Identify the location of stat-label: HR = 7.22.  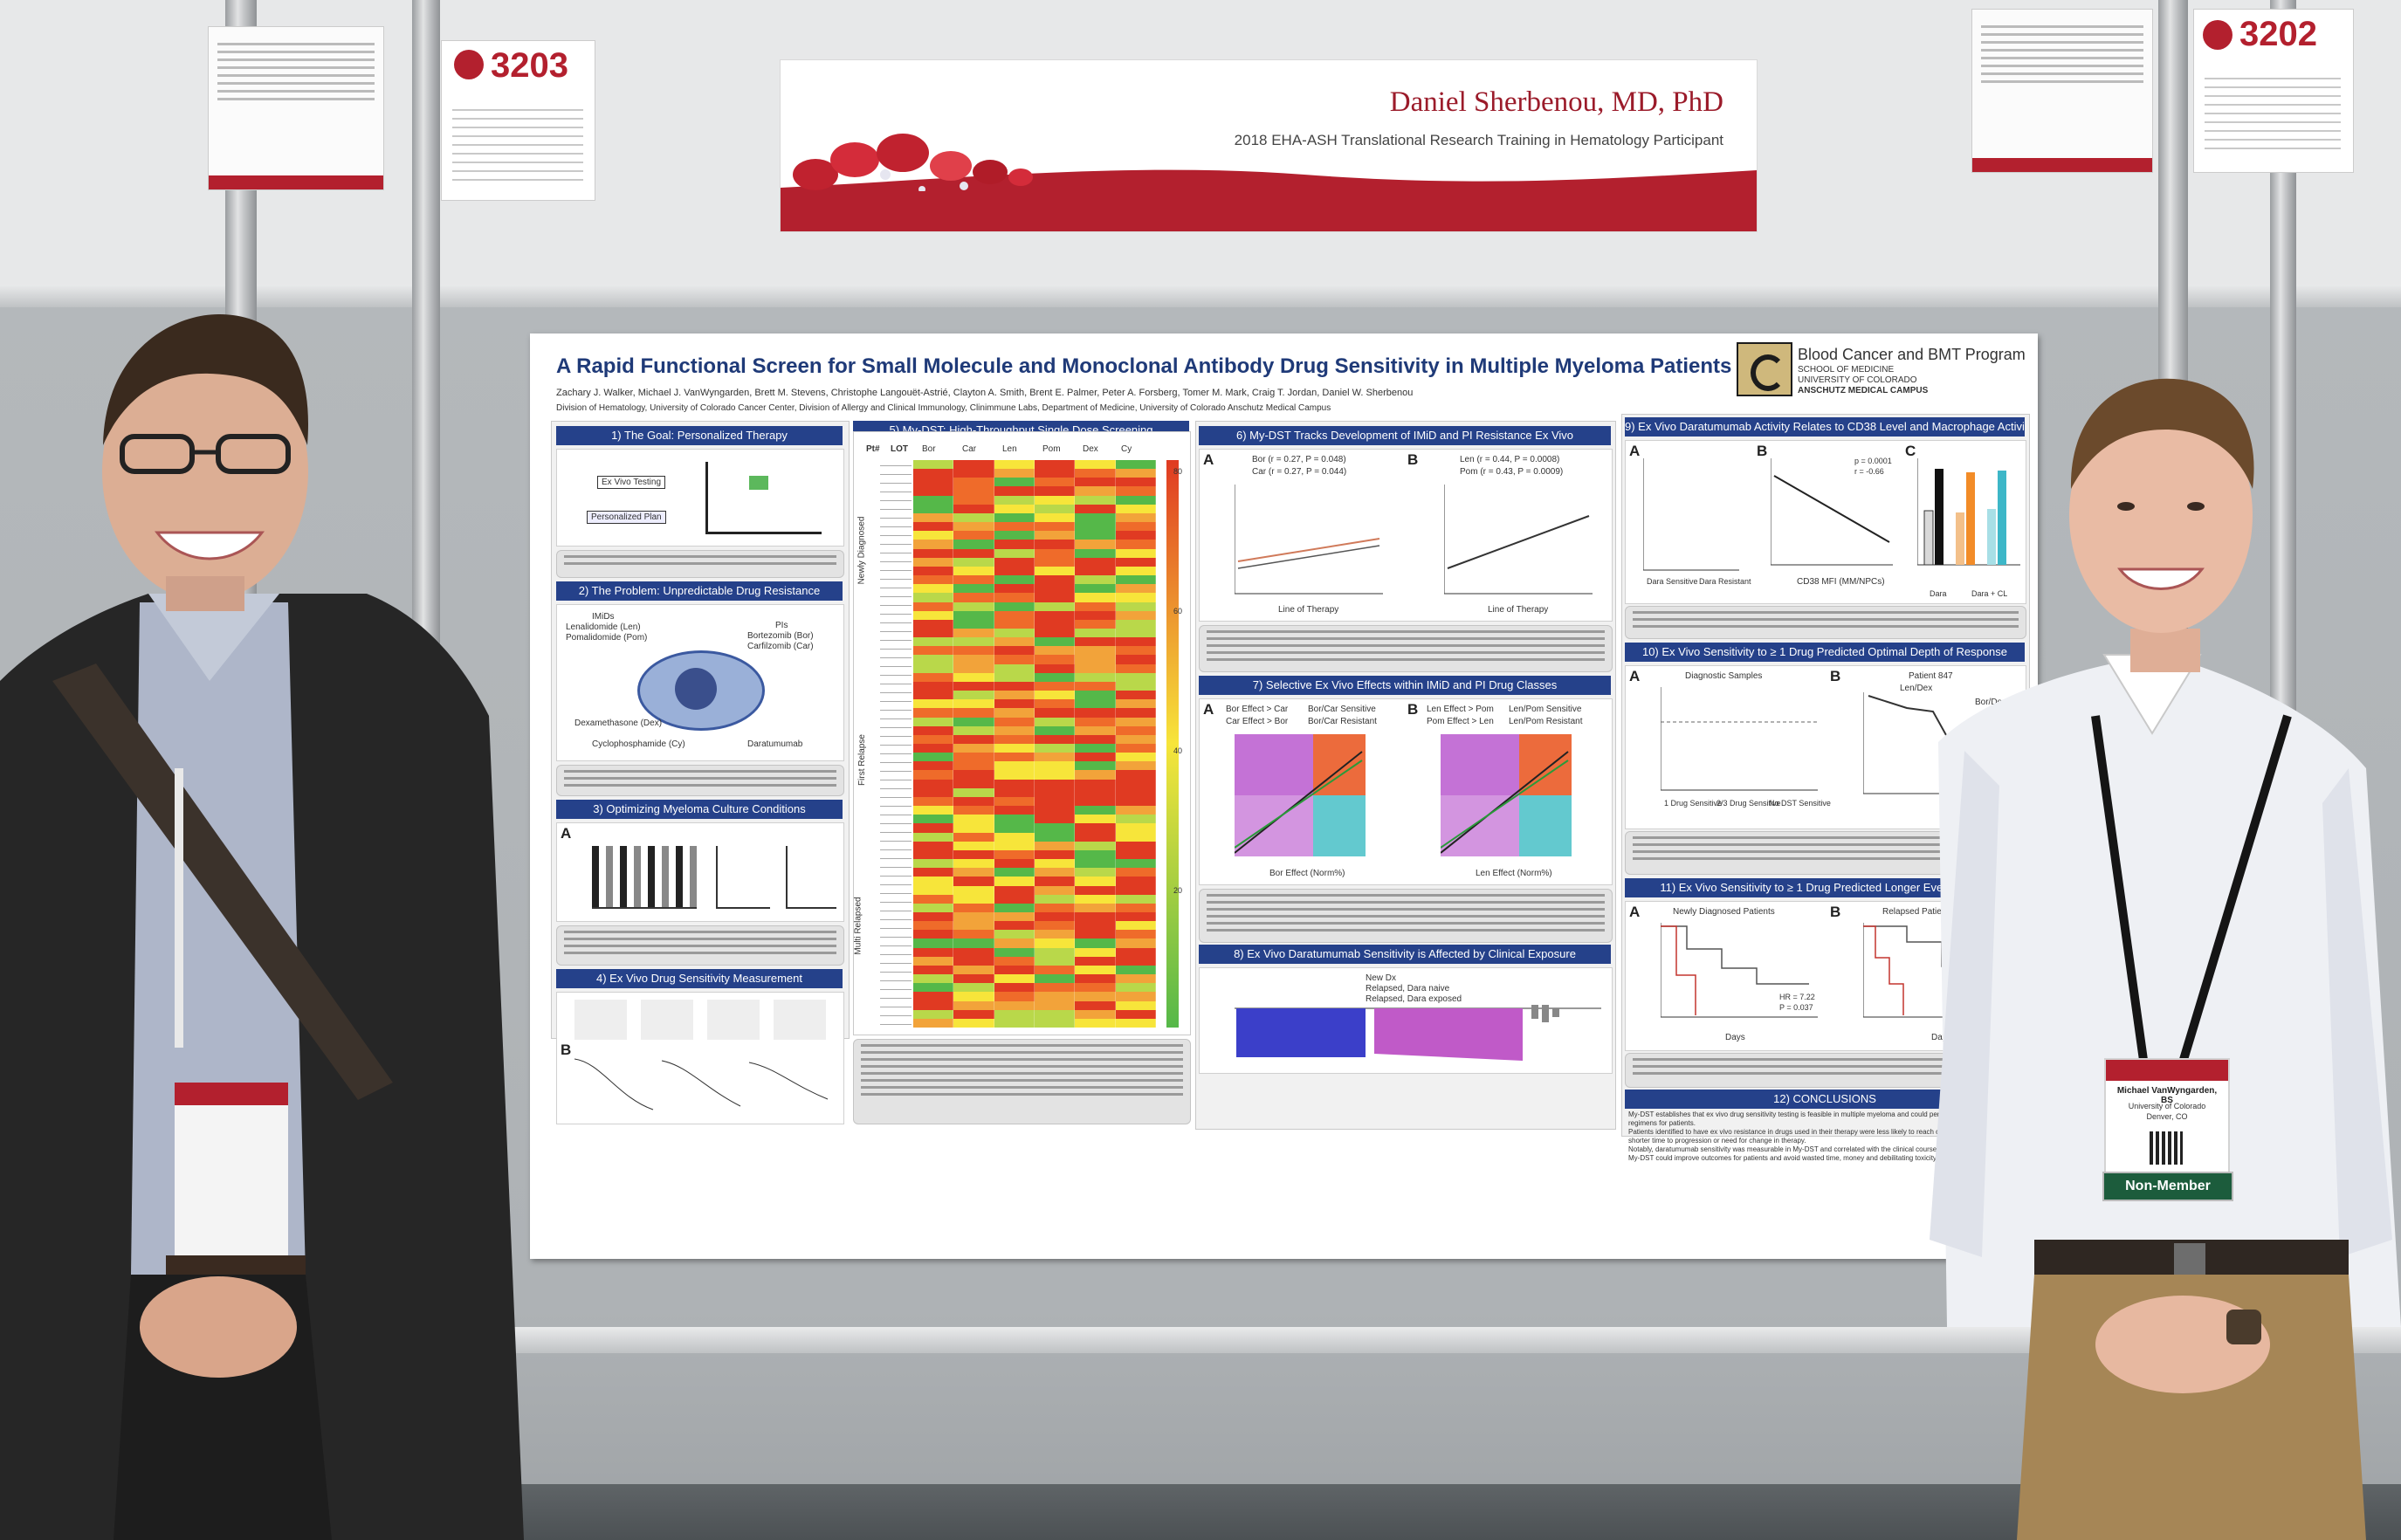
(1797, 997).